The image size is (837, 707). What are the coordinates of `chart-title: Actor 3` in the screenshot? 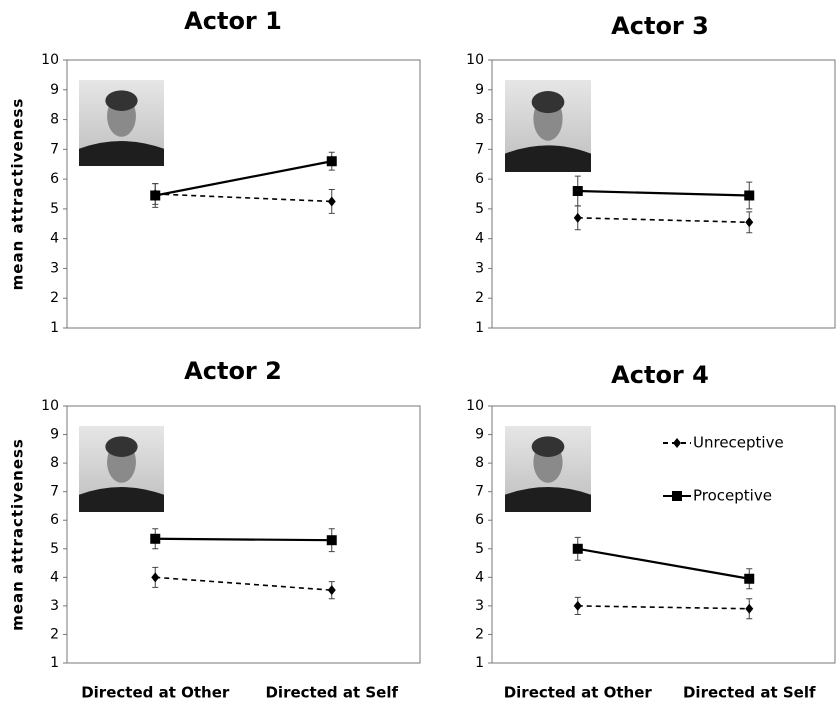 It's located at (660, 26).